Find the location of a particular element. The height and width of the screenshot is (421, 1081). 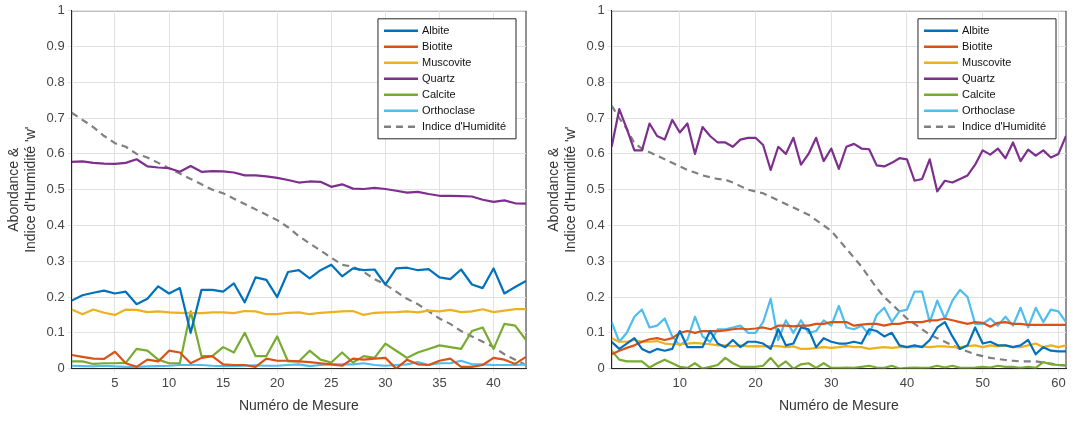

x-tick-label: 50 is located at coordinates (982, 382).